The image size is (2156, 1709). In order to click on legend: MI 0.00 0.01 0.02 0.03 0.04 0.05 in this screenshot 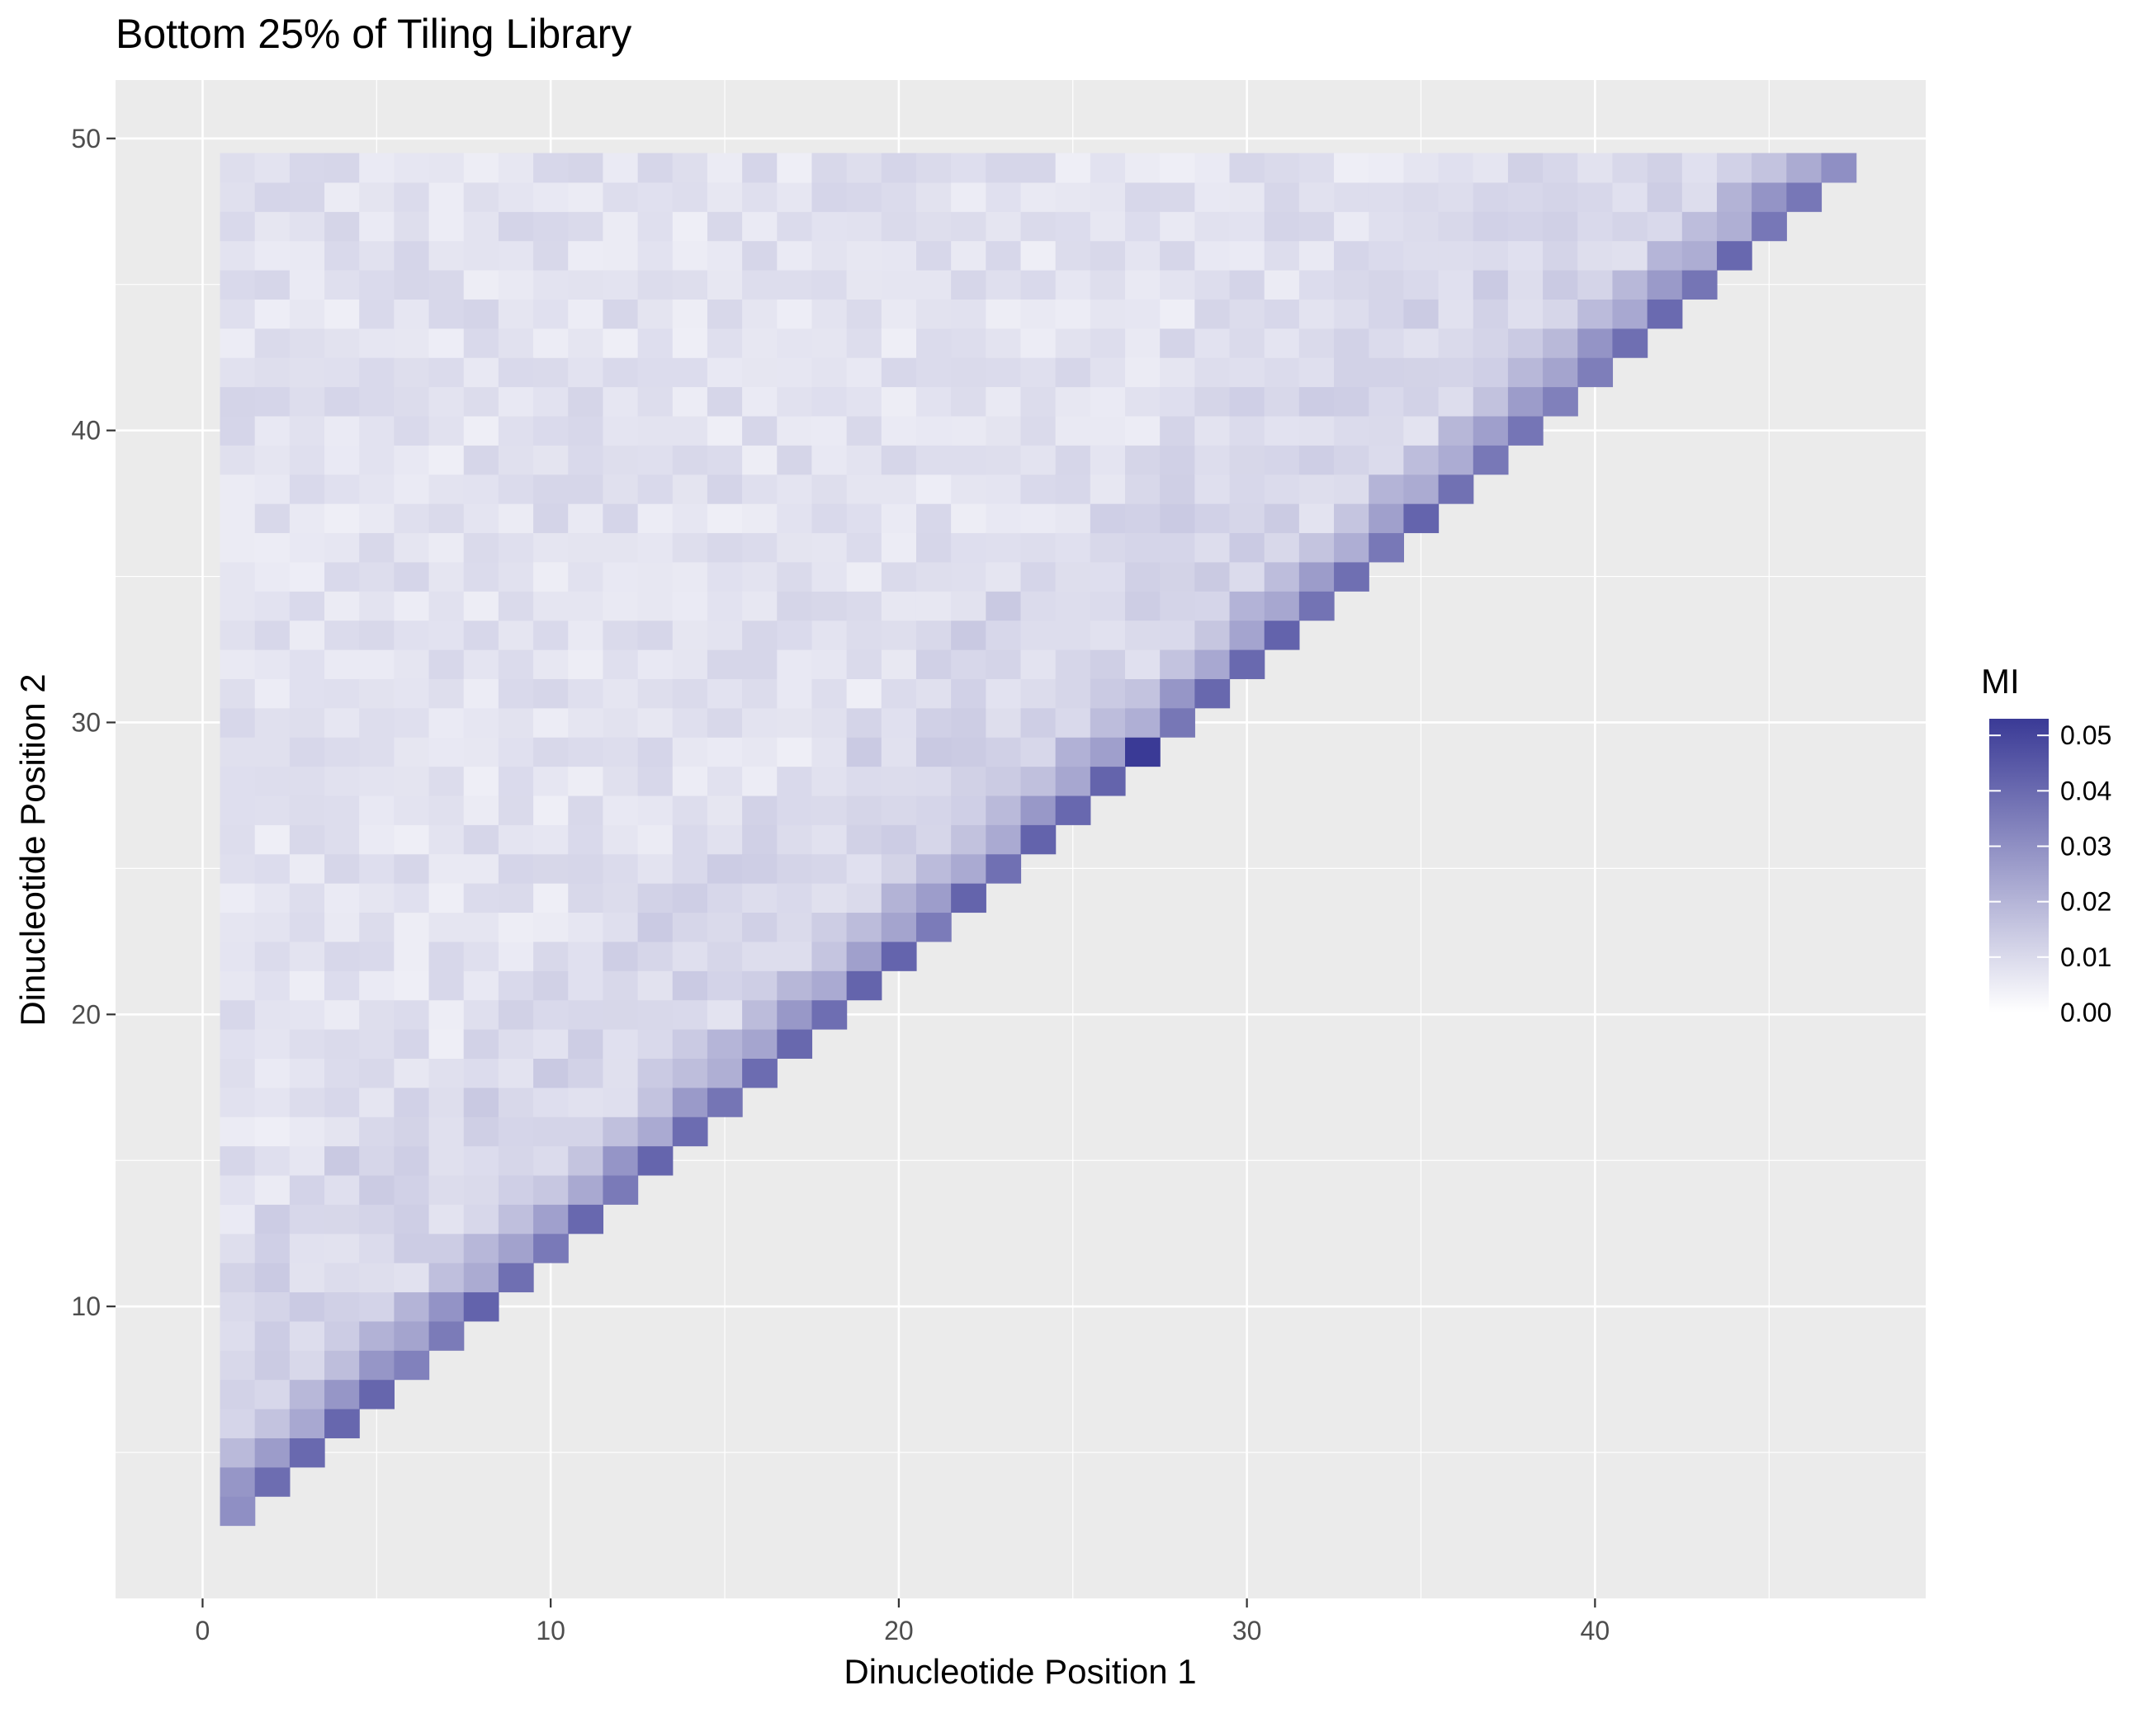, I will do `click(2046, 844)`.